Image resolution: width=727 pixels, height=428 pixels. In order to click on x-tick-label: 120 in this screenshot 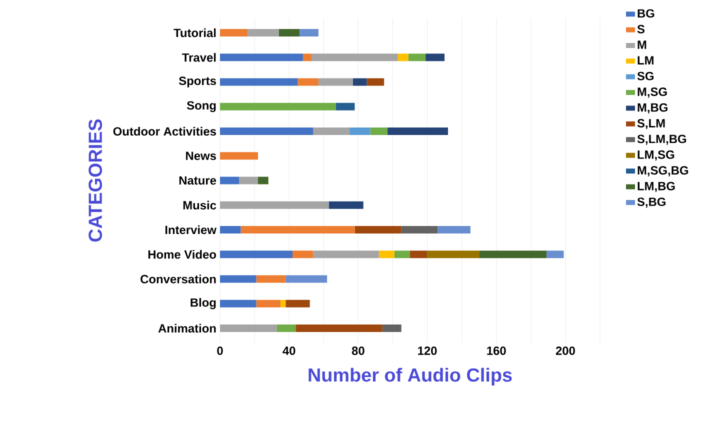, I will do `click(427, 350)`.